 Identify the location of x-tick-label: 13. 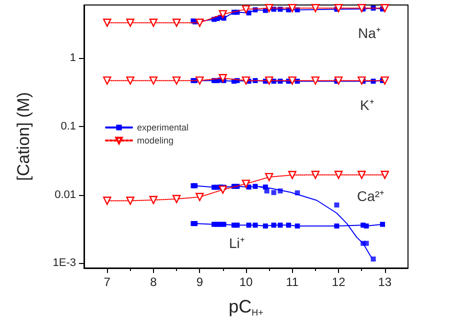
(385, 282).